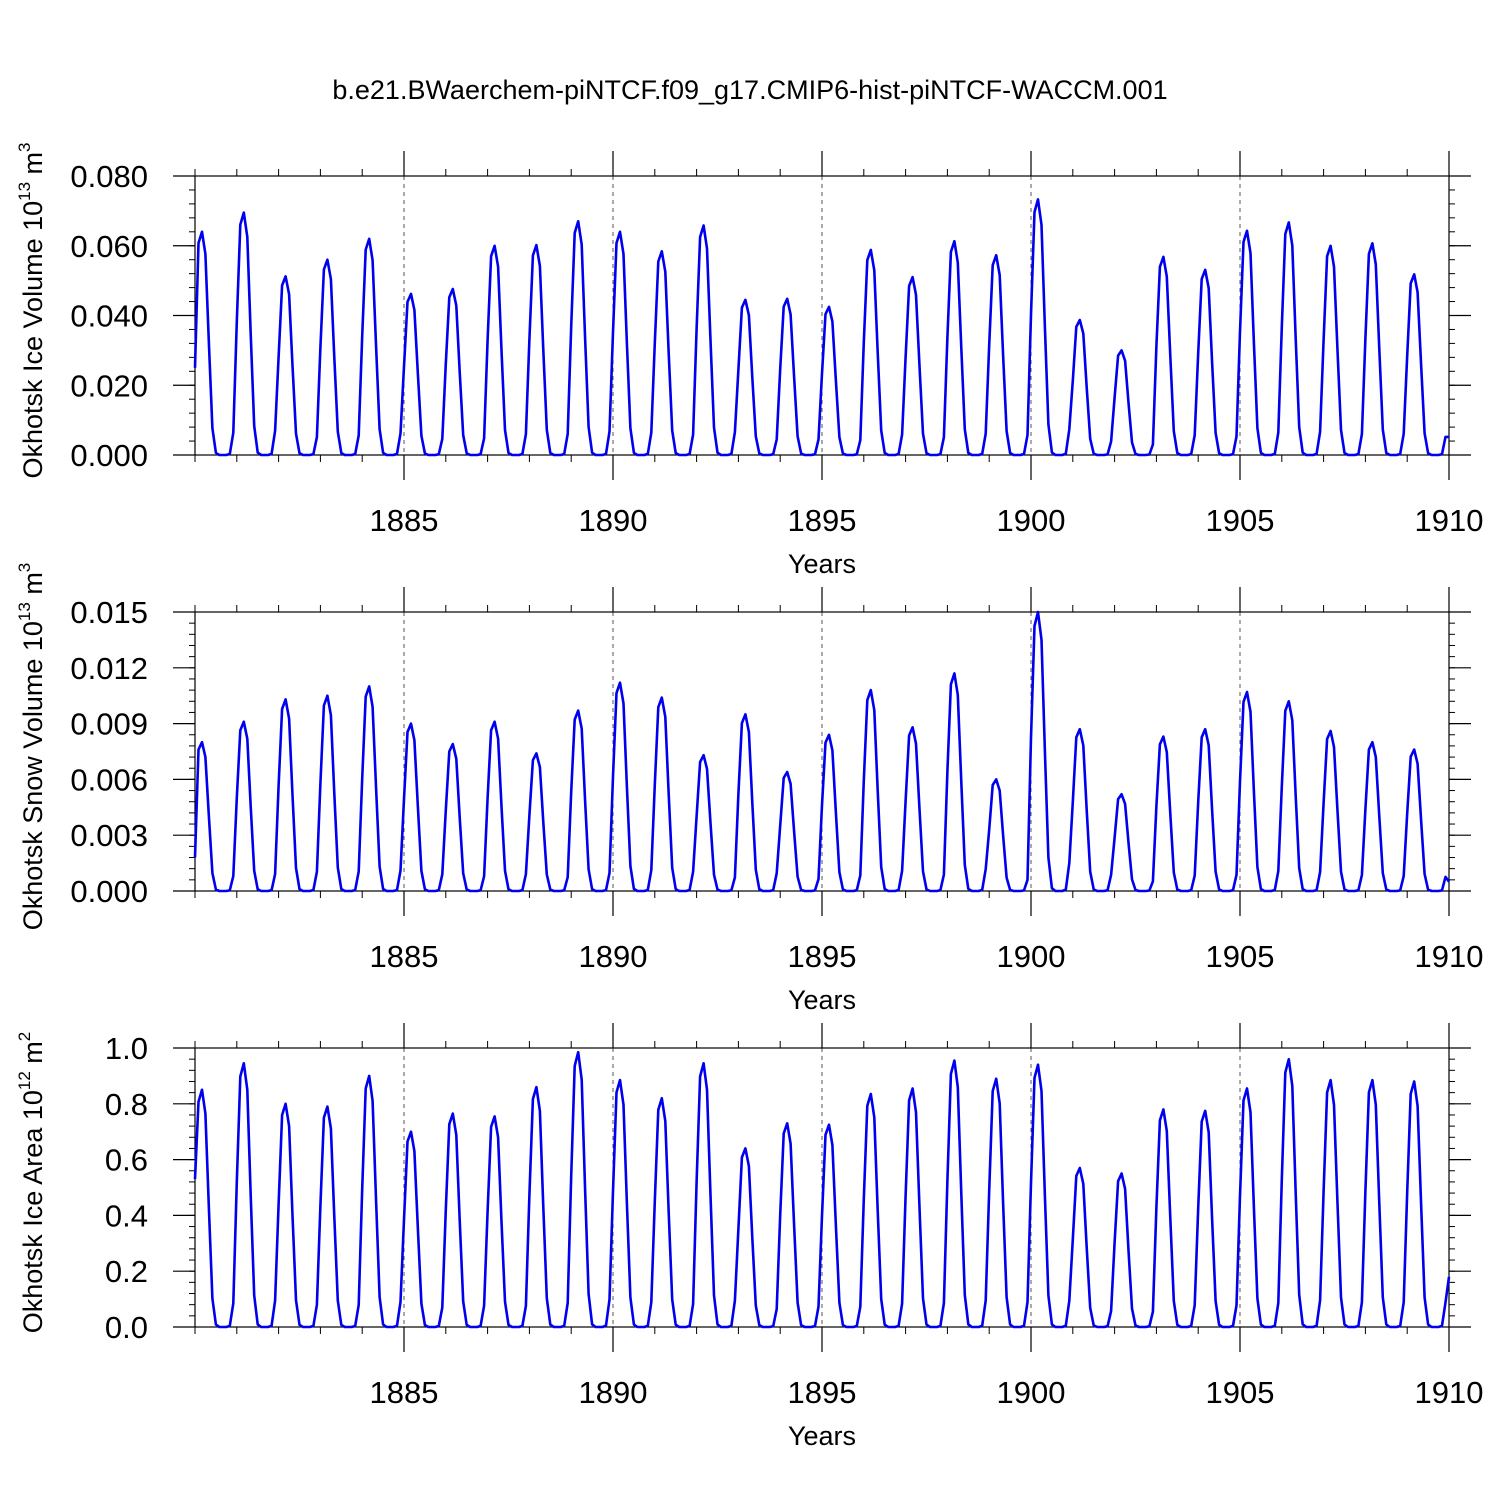 Image resolution: width=1500 pixels, height=1500 pixels. Describe the element at coordinates (33, 340) in the screenshot. I see `y-axis-title-main: Okhotsk Ice Volume 10` at that location.